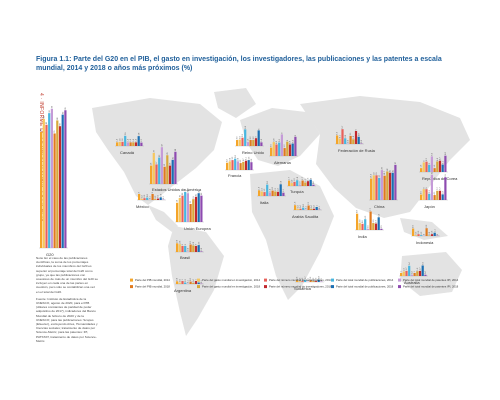 The height and width of the screenshot is (400, 500). What do you see at coordinates (148, 195) in the screenshot?
I see `bar-value-label: 0.8` at bounding box center [148, 195].